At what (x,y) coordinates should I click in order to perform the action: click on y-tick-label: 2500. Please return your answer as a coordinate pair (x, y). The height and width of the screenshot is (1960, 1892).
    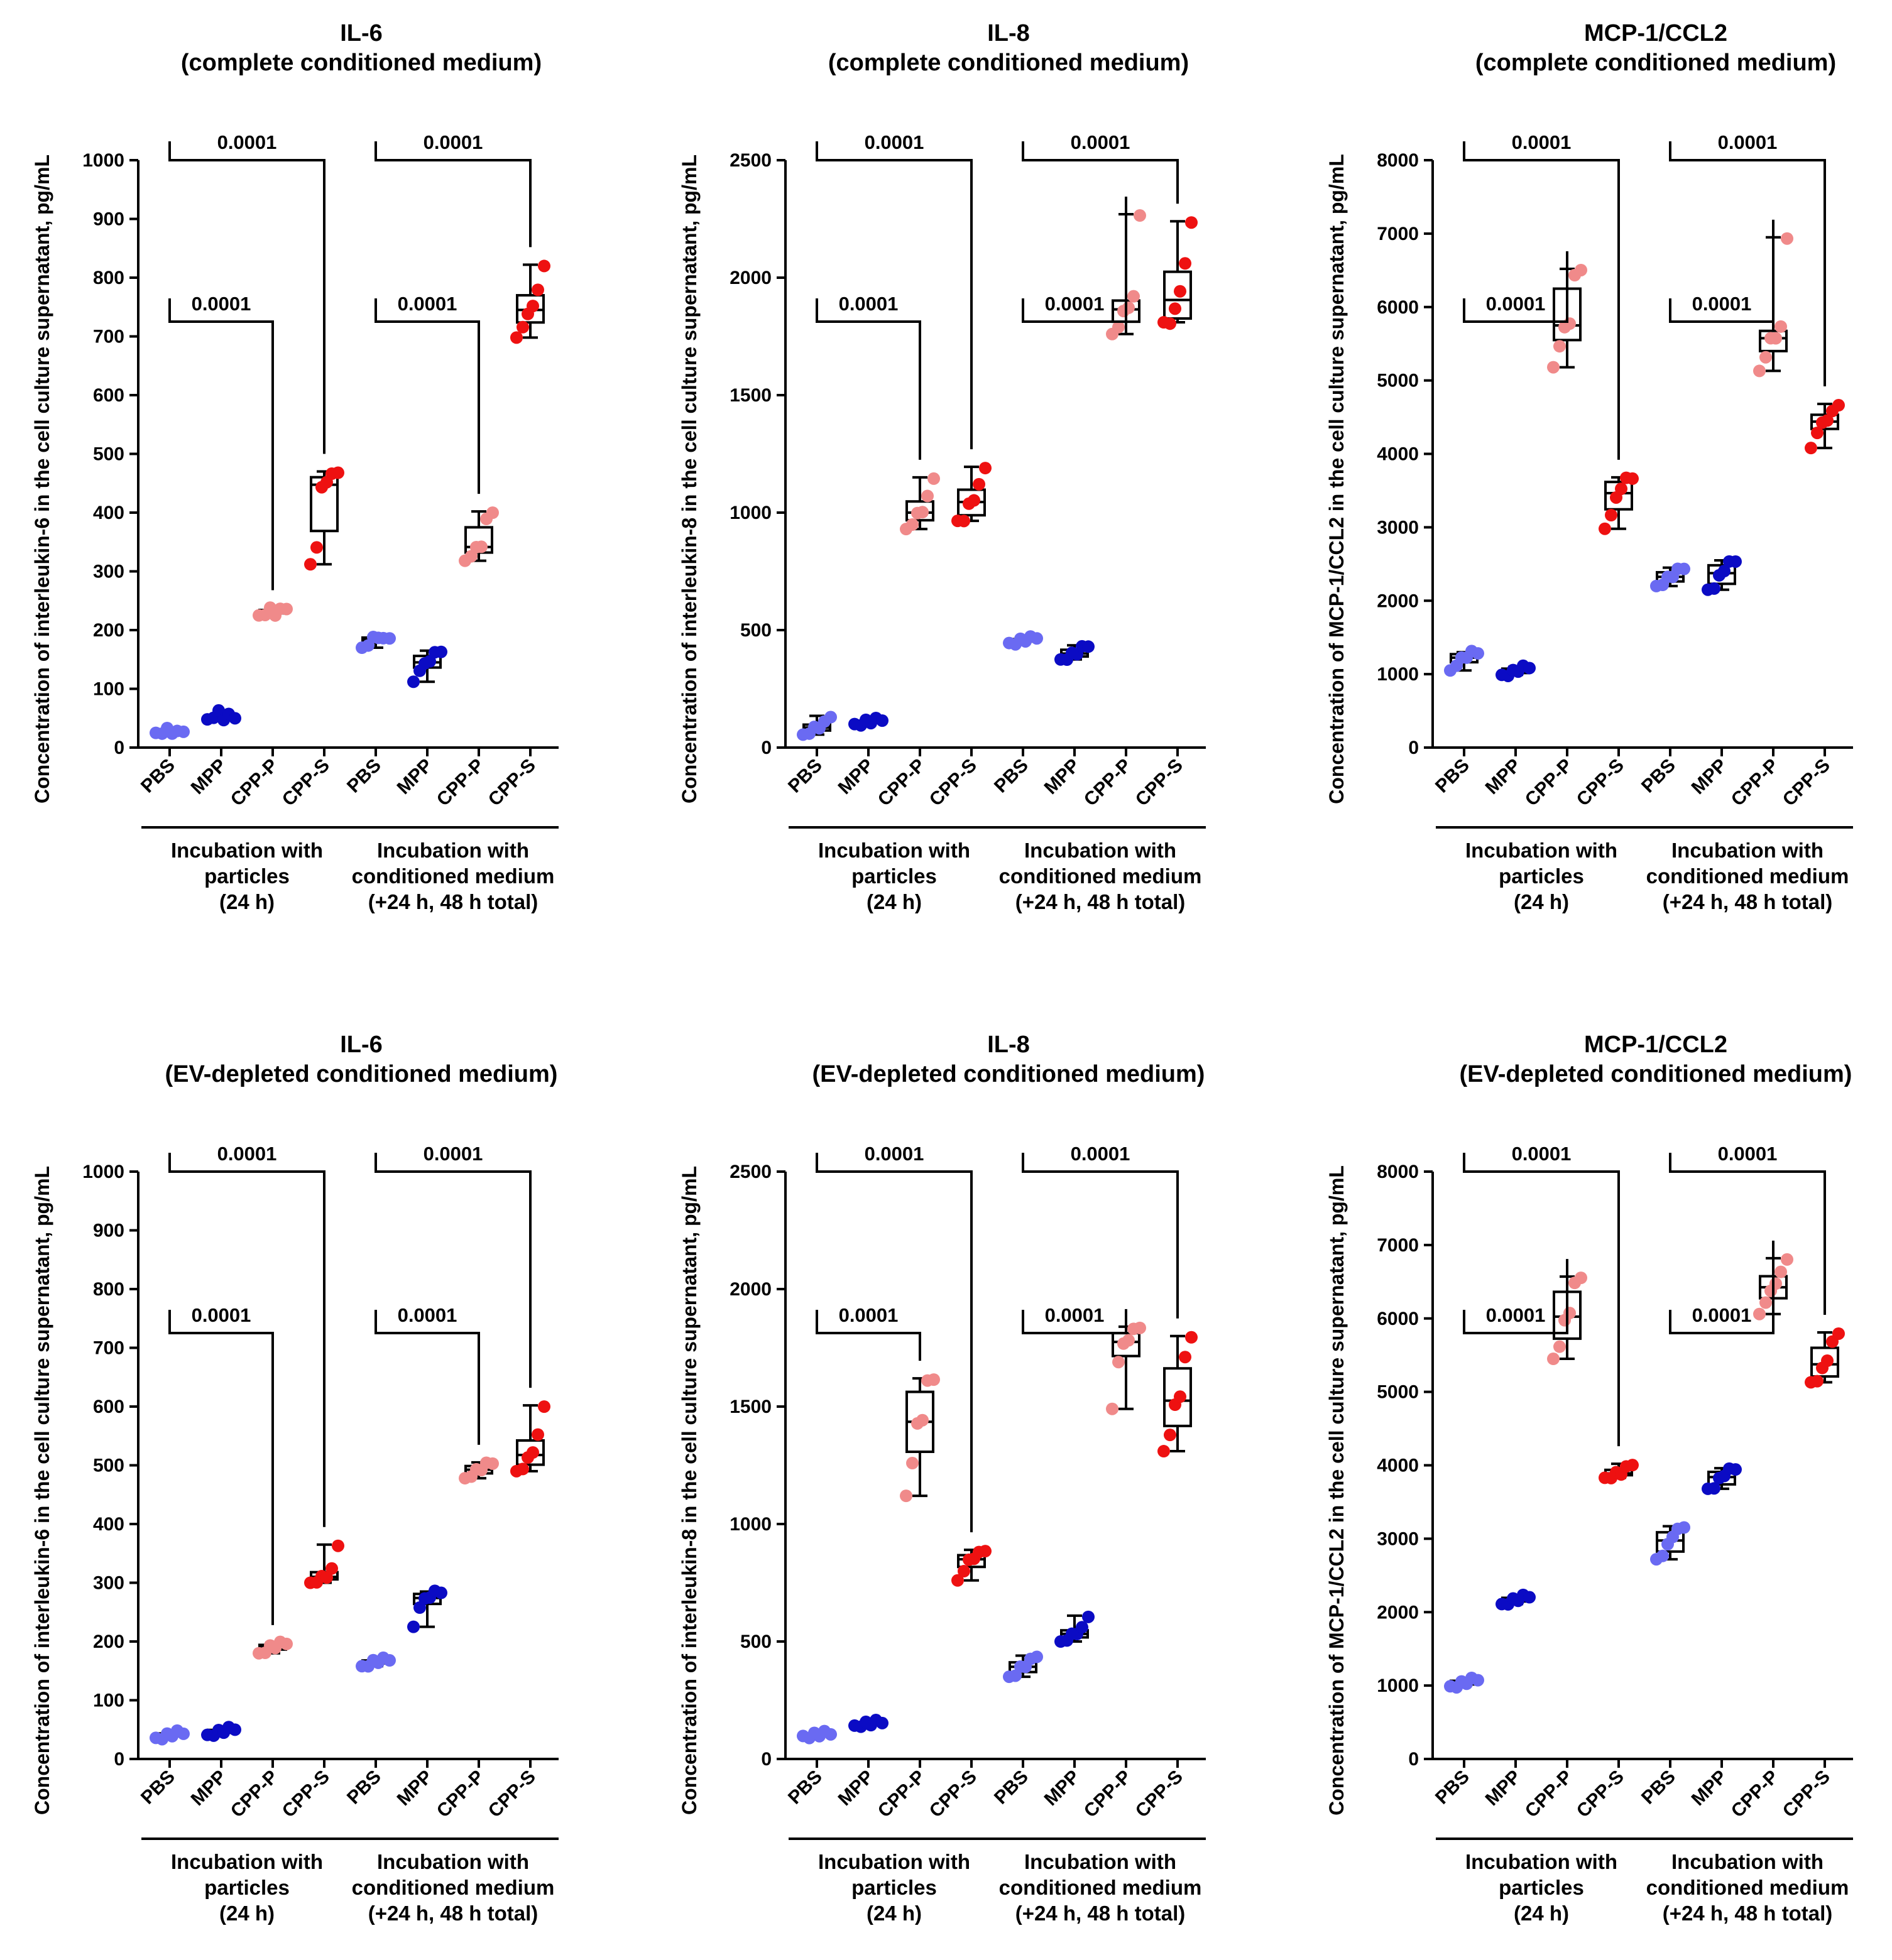
    Looking at the image, I should click on (751, 160).